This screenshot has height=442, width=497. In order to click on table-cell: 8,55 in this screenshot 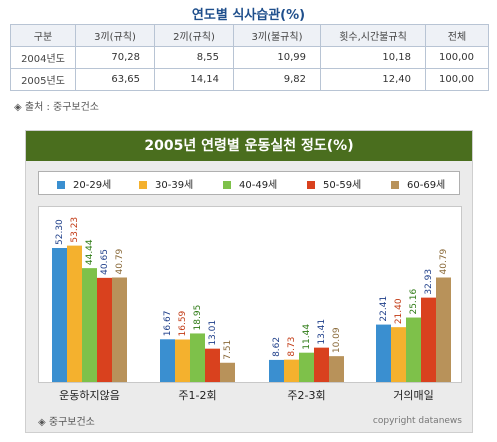, I will do `click(194, 57)`.